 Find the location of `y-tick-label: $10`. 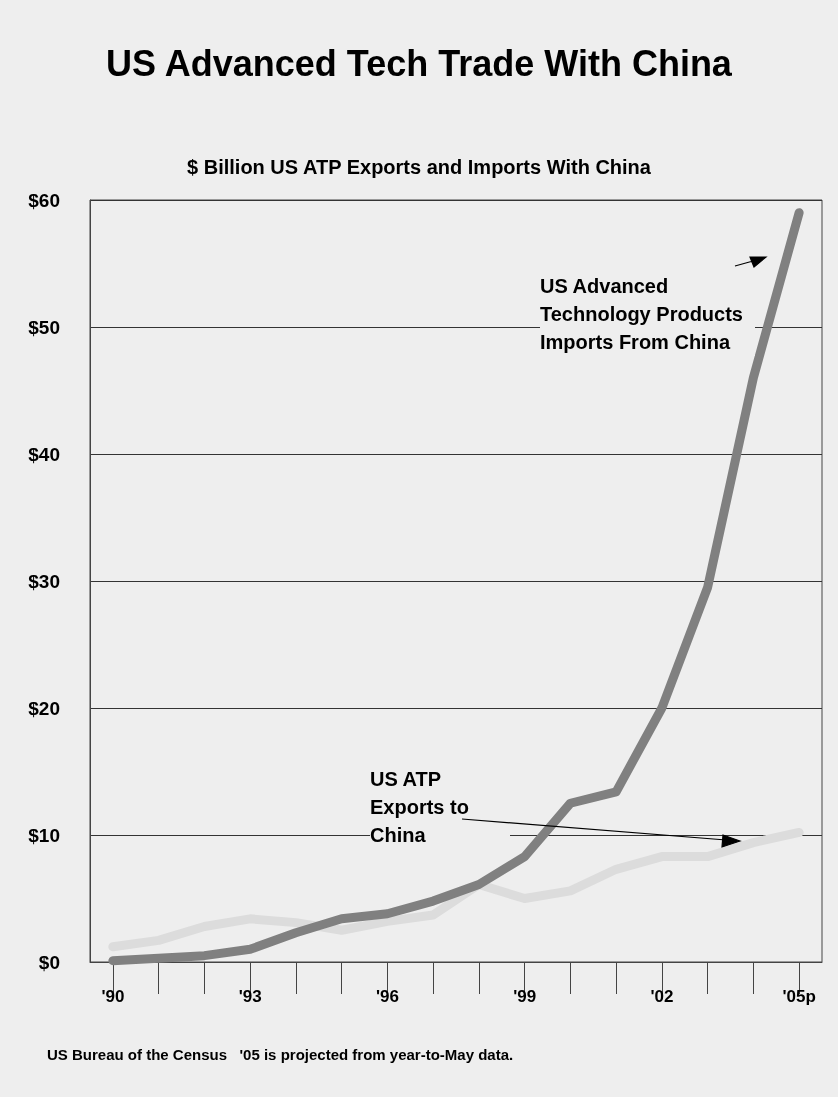

y-tick-label: $10 is located at coordinates (44, 835).